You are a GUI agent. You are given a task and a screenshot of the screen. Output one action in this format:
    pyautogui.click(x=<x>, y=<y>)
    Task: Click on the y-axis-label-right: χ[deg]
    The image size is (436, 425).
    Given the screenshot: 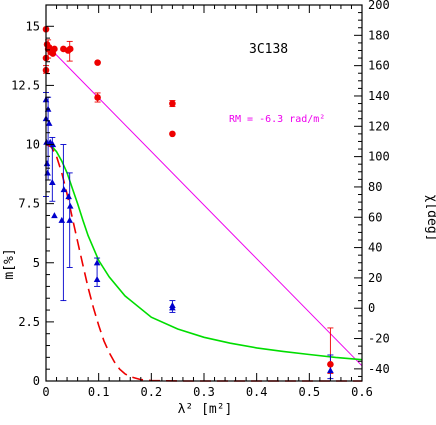 What is the action you would take?
    pyautogui.click(x=430, y=218)
    